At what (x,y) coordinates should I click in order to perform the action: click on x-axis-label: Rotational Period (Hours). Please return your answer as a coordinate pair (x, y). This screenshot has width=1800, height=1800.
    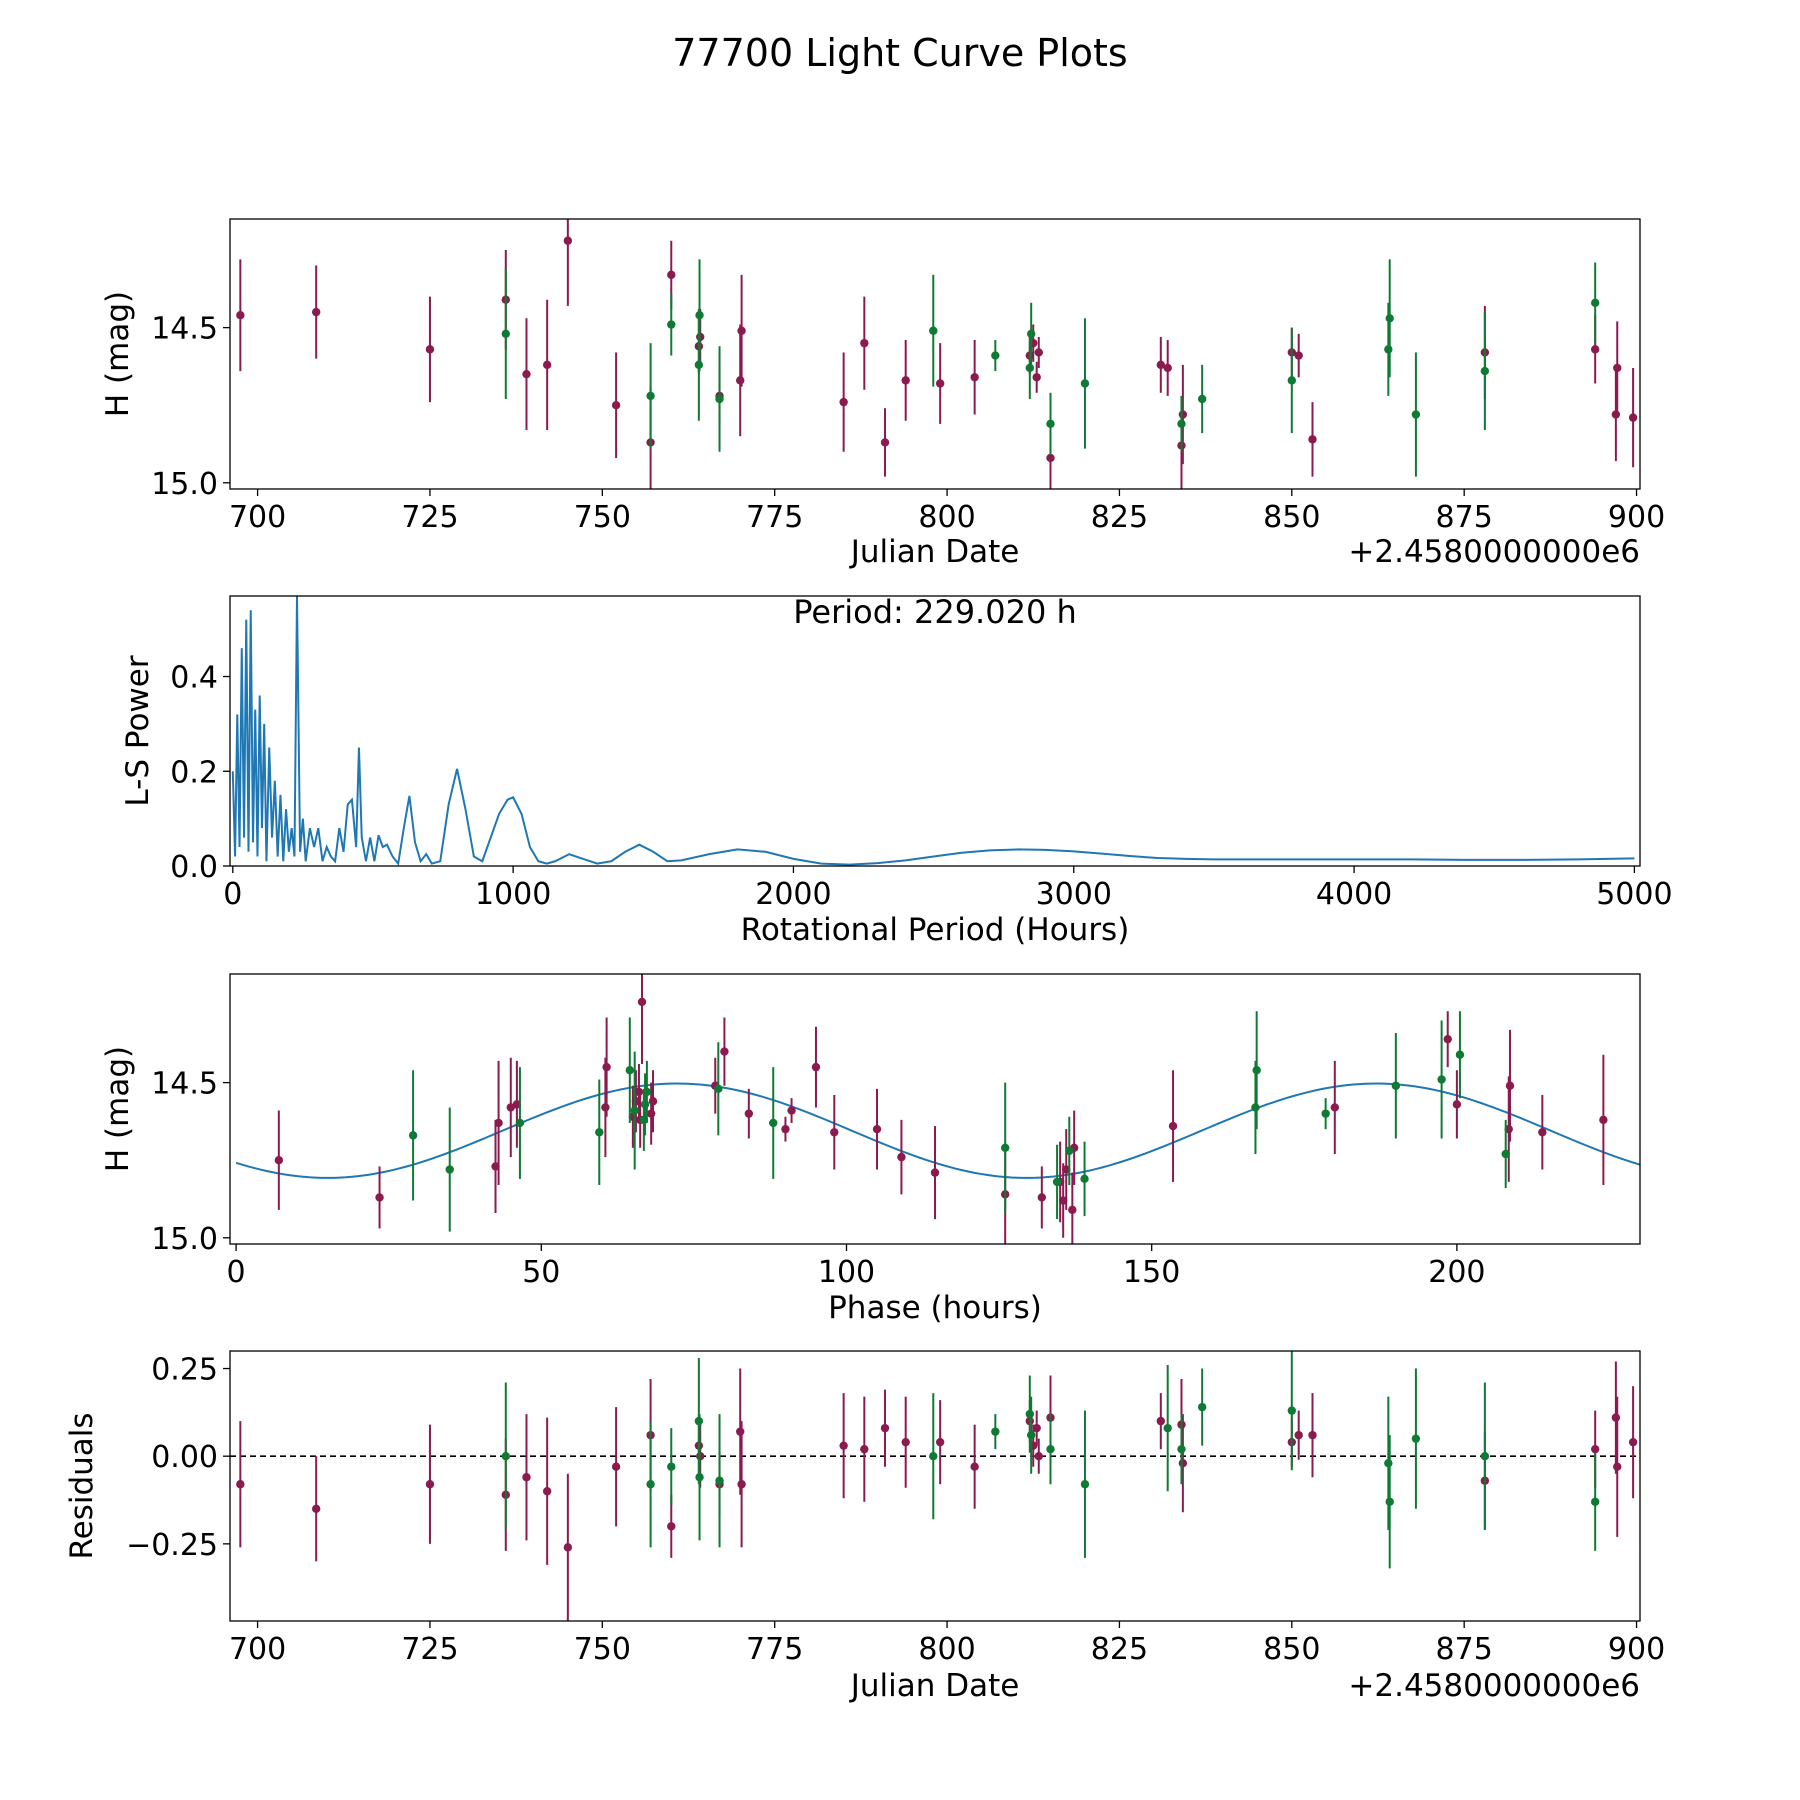
    Looking at the image, I should click on (935, 930).